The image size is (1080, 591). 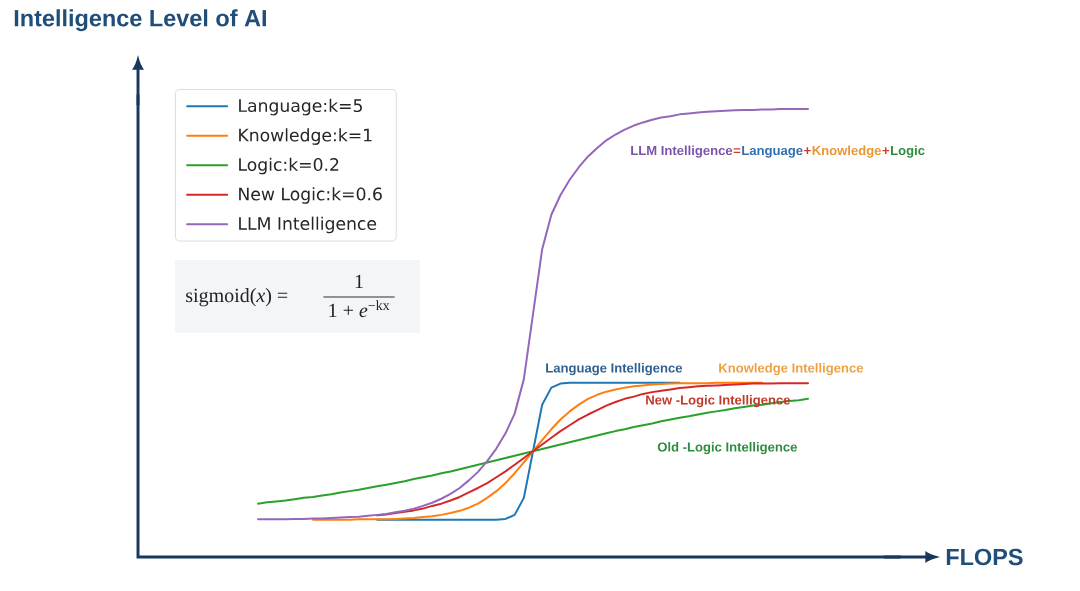 What do you see at coordinates (984, 557) in the screenshot?
I see `text: FLOPS` at bounding box center [984, 557].